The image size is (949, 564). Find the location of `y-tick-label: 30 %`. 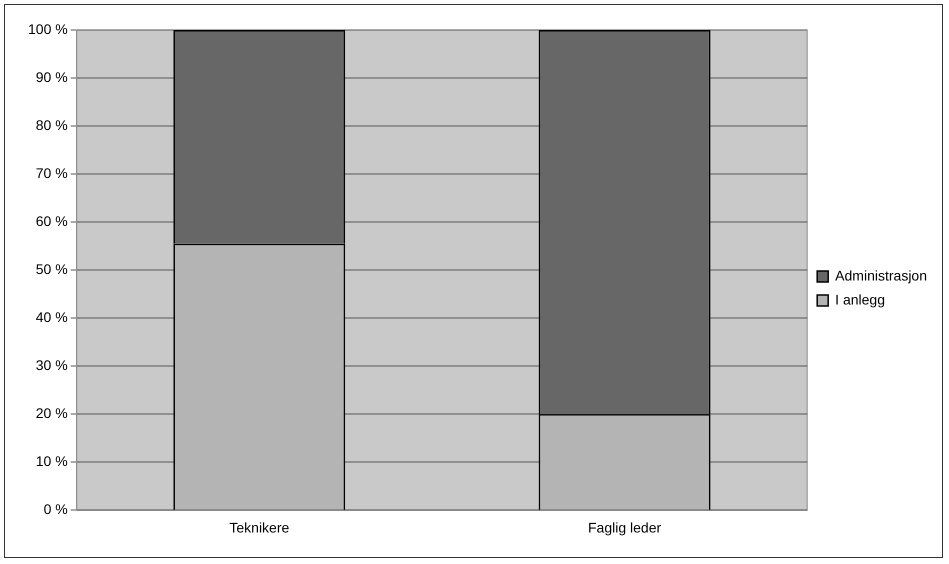

y-tick-label: 30 % is located at coordinates (52, 365).